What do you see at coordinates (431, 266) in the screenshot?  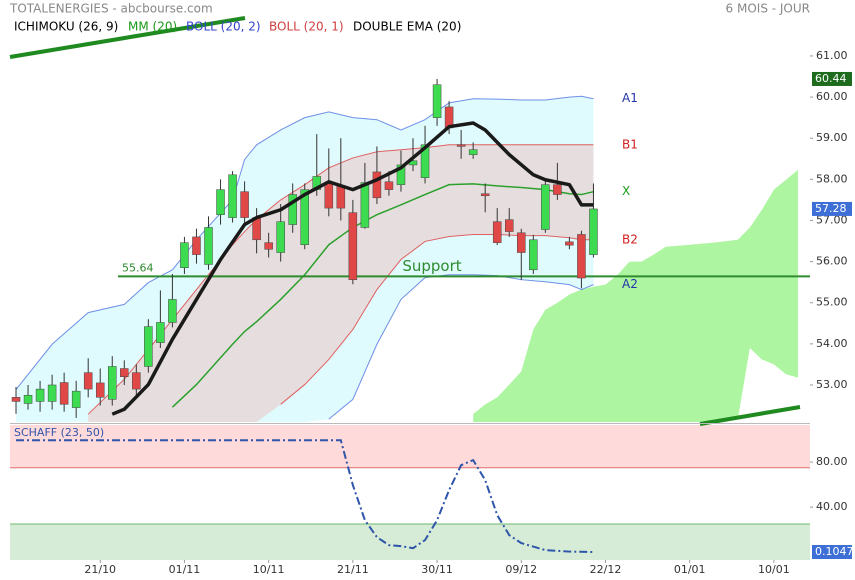 I see `support-label: Support` at bounding box center [431, 266].